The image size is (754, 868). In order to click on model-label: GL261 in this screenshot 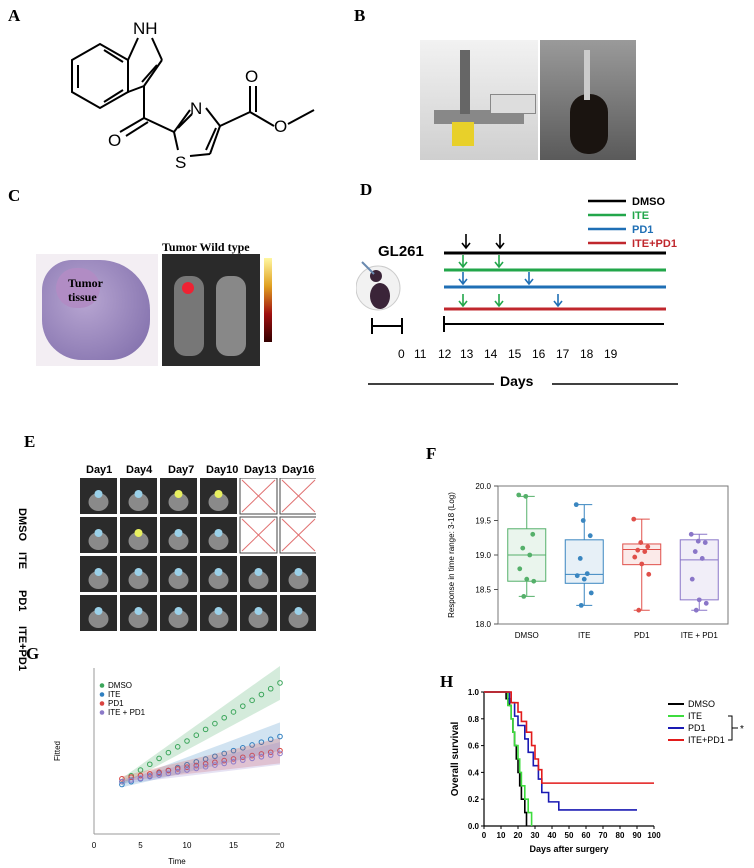, I will do `click(401, 251)`.